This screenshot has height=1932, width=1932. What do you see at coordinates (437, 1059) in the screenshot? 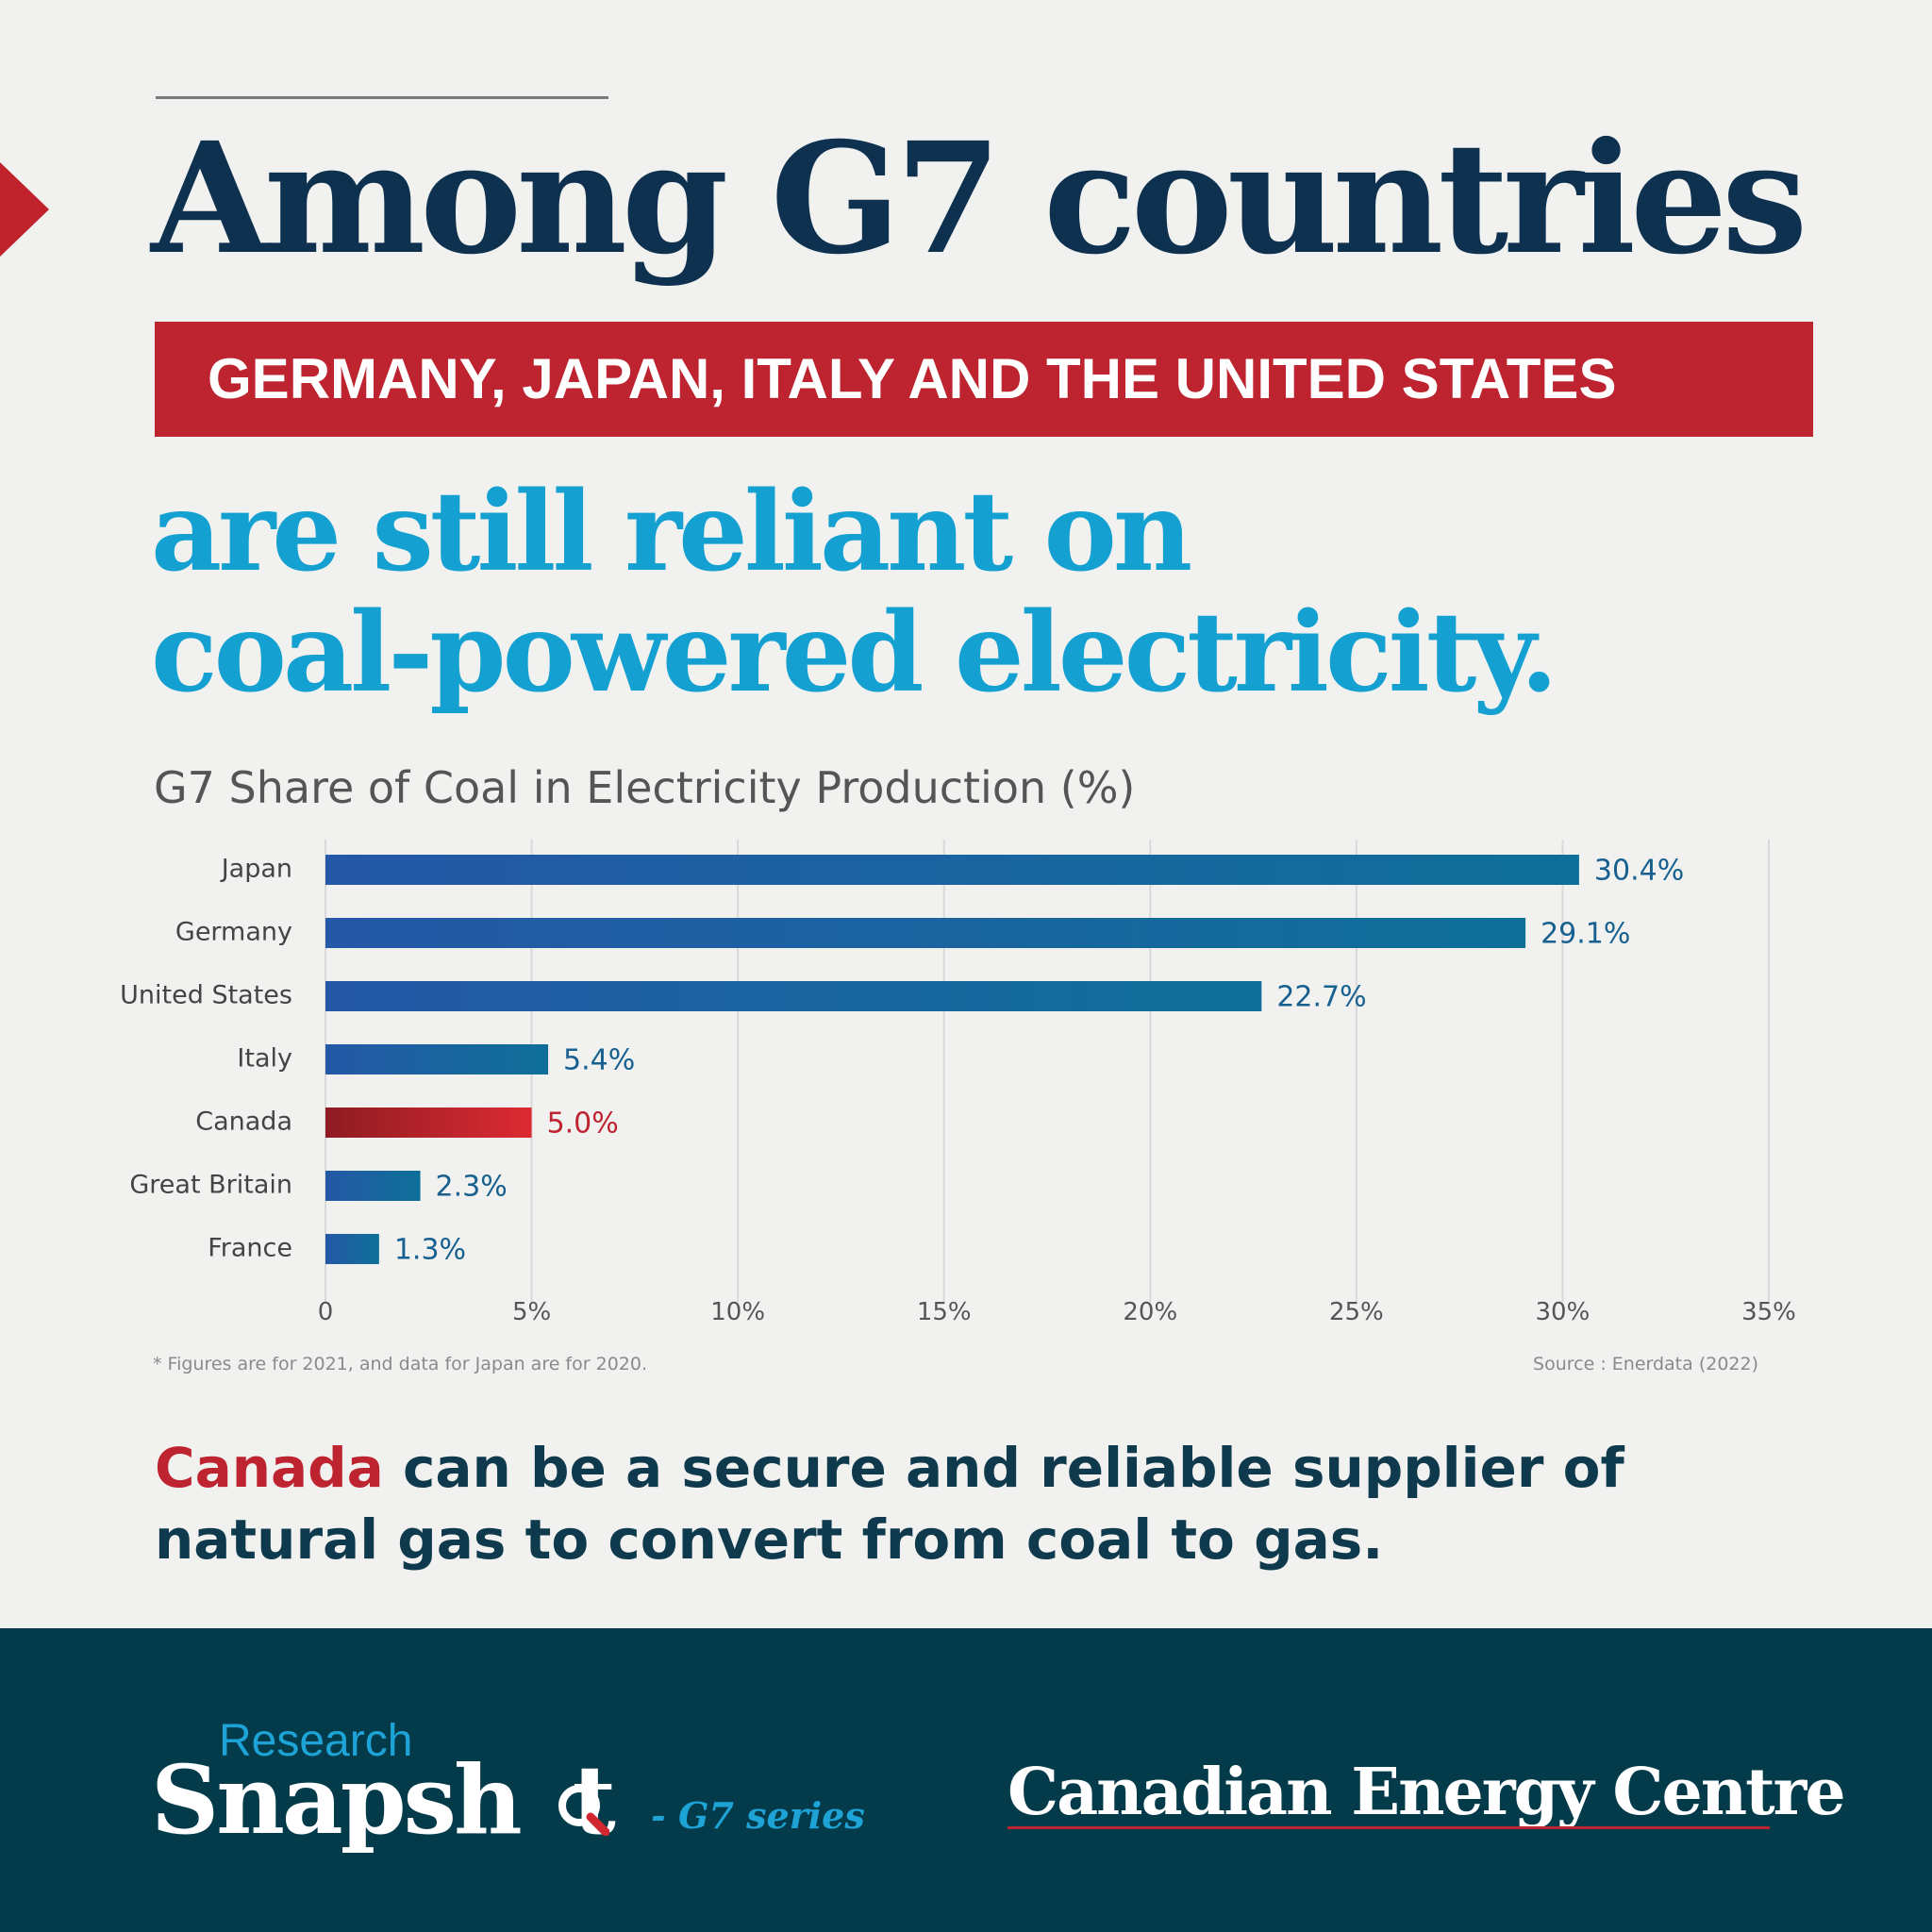
I see `bar-italy` at bounding box center [437, 1059].